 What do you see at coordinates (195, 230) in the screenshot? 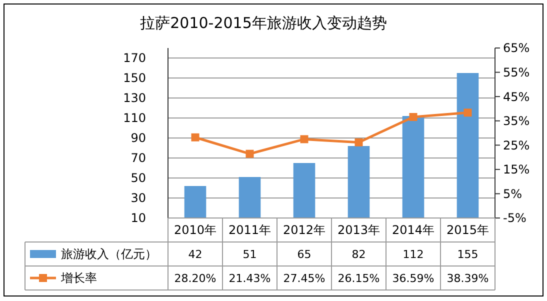
I see `x-tick-label: 2010年` at bounding box center [195, 230].